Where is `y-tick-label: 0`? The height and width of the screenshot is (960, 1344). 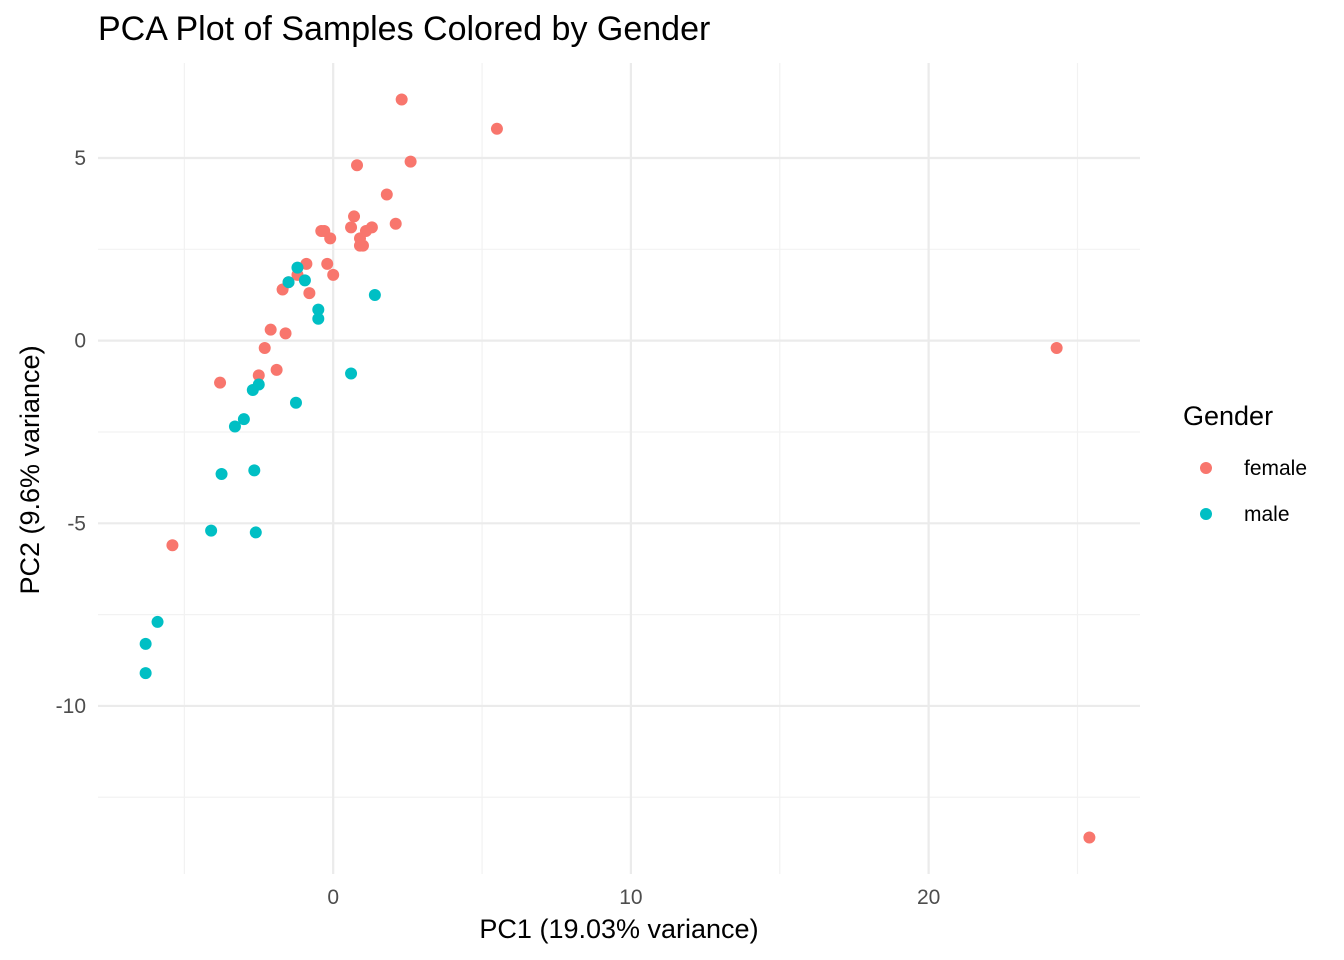
y-tick-label: 0 is located at coordinates (80, 341).